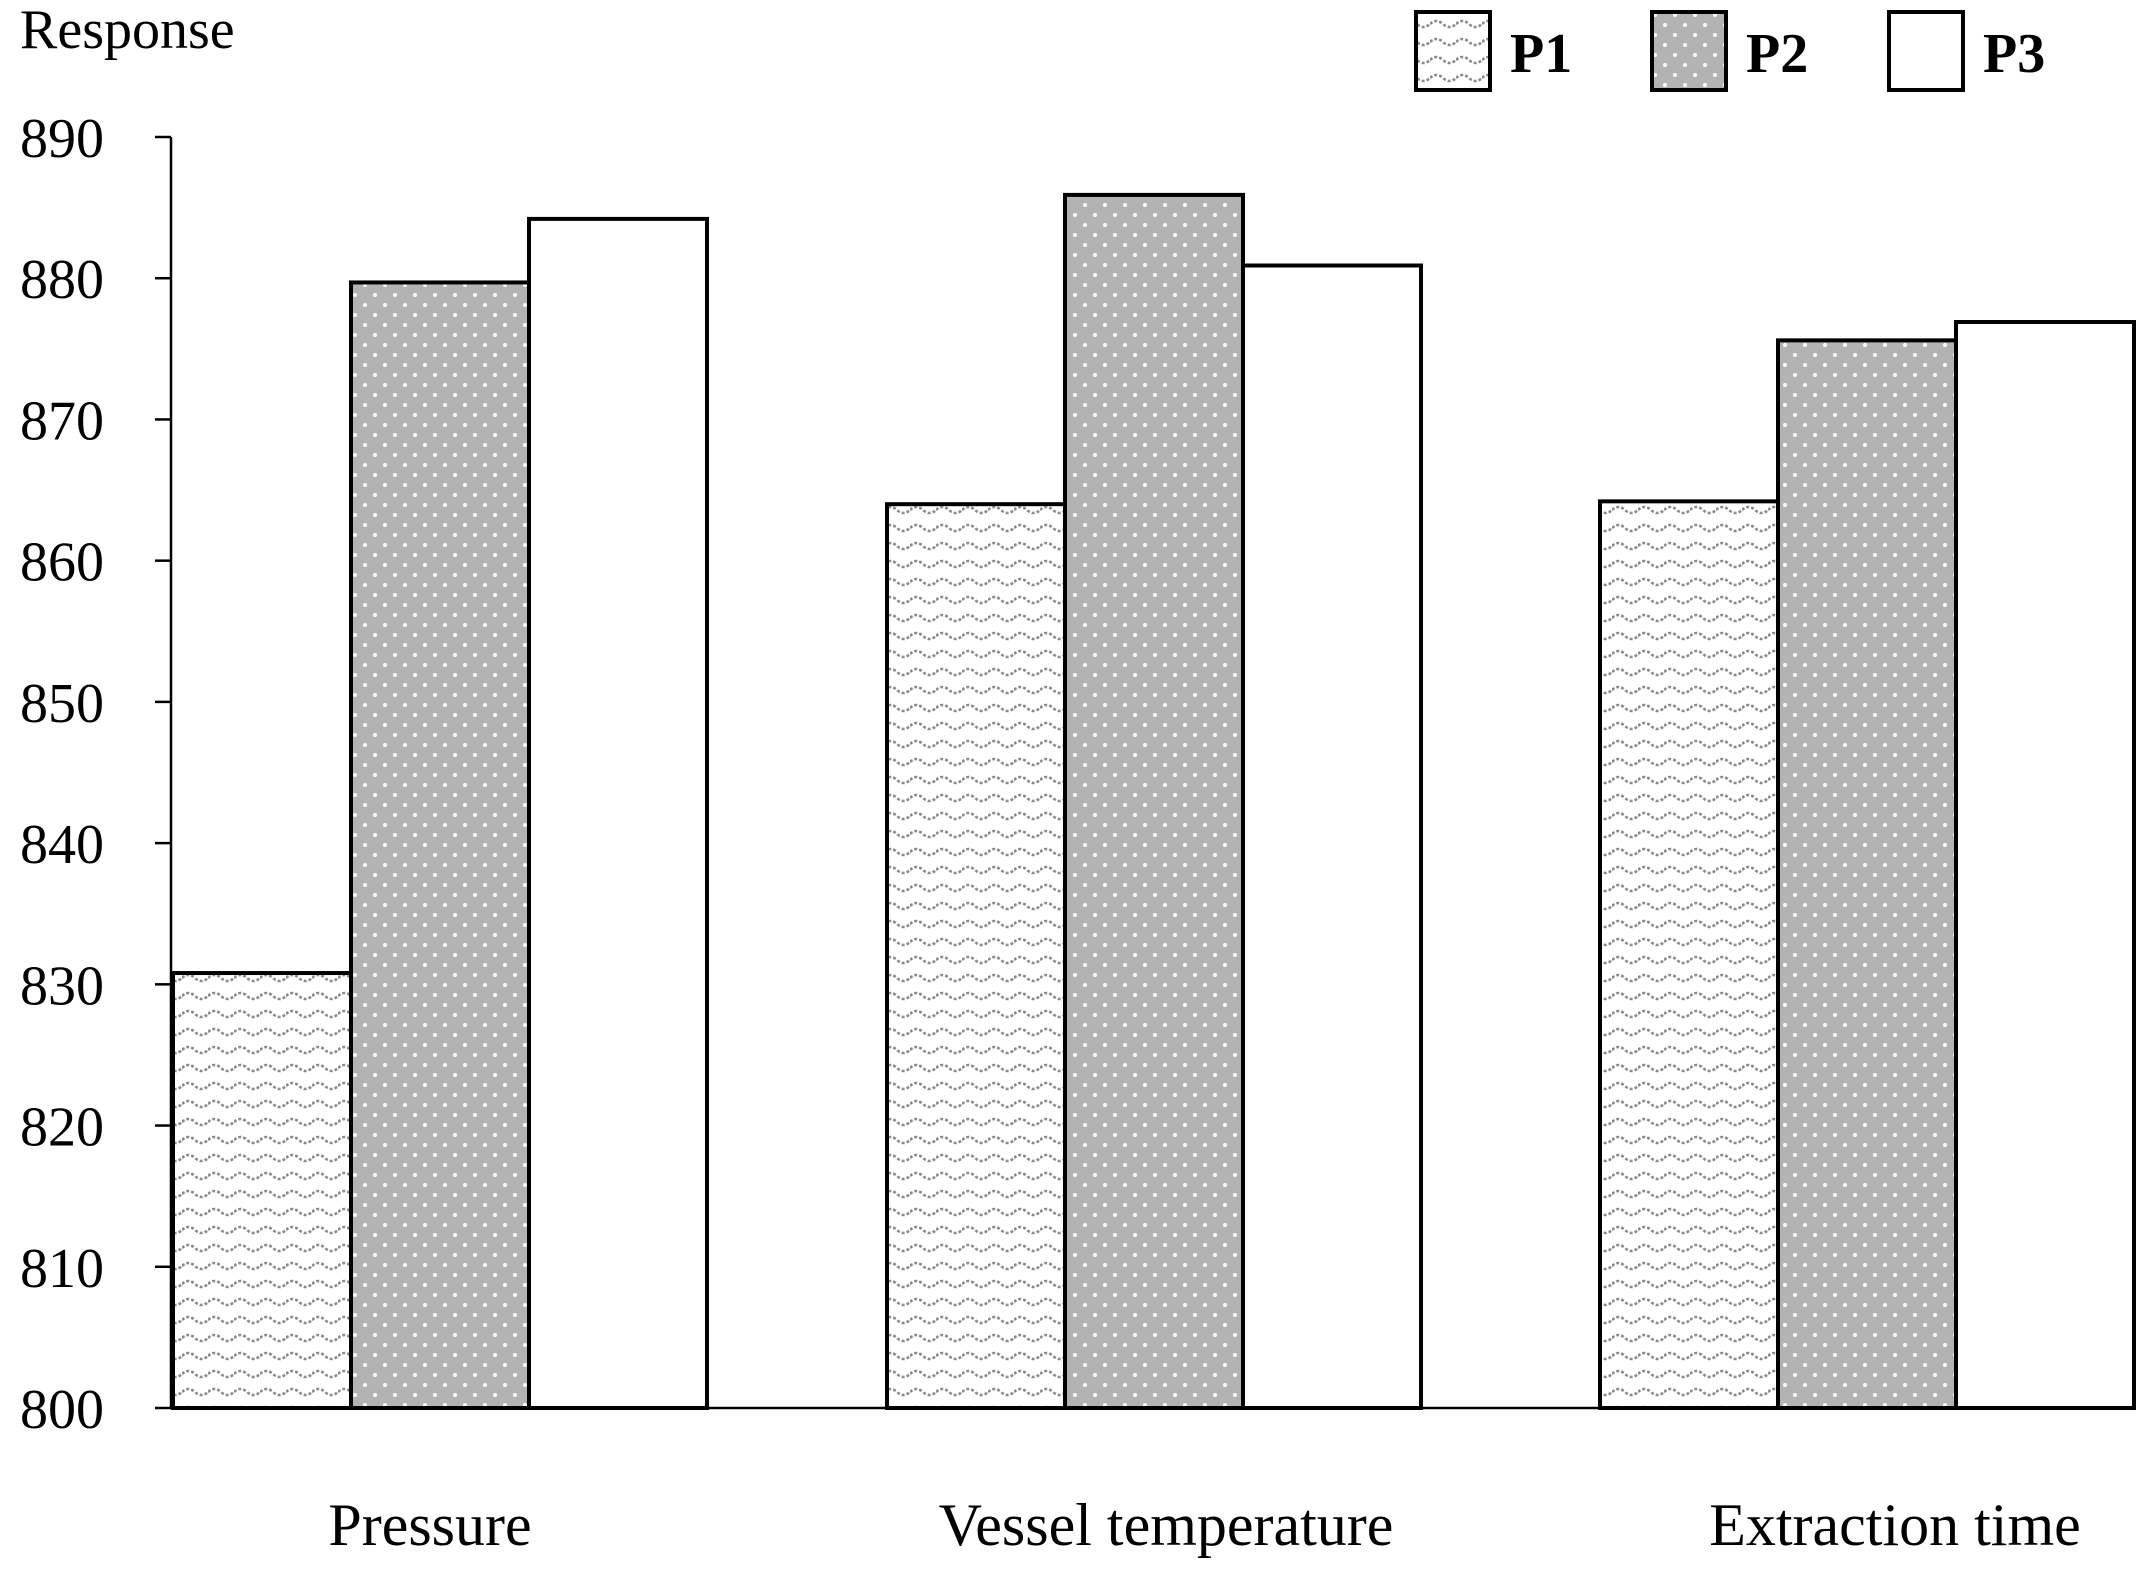  What do you see at coordinates (1689, 51) in the screenshot?
I see `legend-swatch-p2` at bounding box center [1689, 51].